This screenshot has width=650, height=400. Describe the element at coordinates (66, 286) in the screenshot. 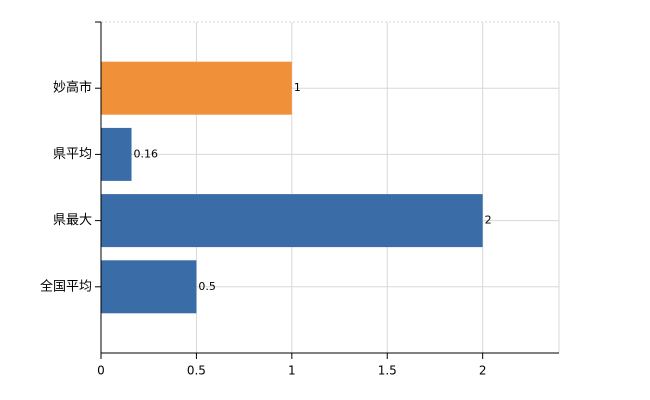

I see `y-tick-label: 全国平均` at that location.